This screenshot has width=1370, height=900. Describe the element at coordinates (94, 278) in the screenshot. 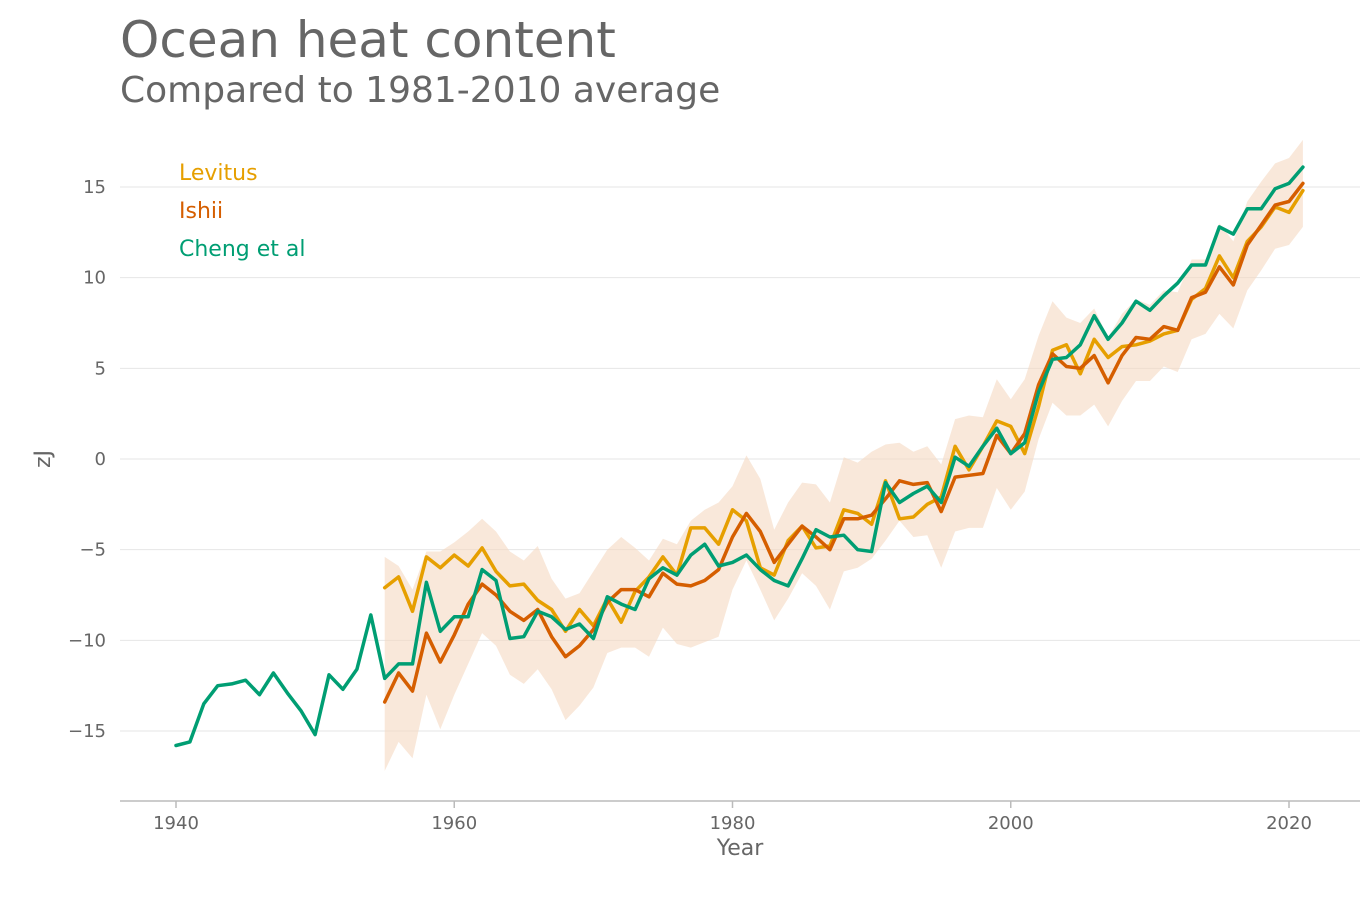

I see `y-tick-label: 10` at that location.